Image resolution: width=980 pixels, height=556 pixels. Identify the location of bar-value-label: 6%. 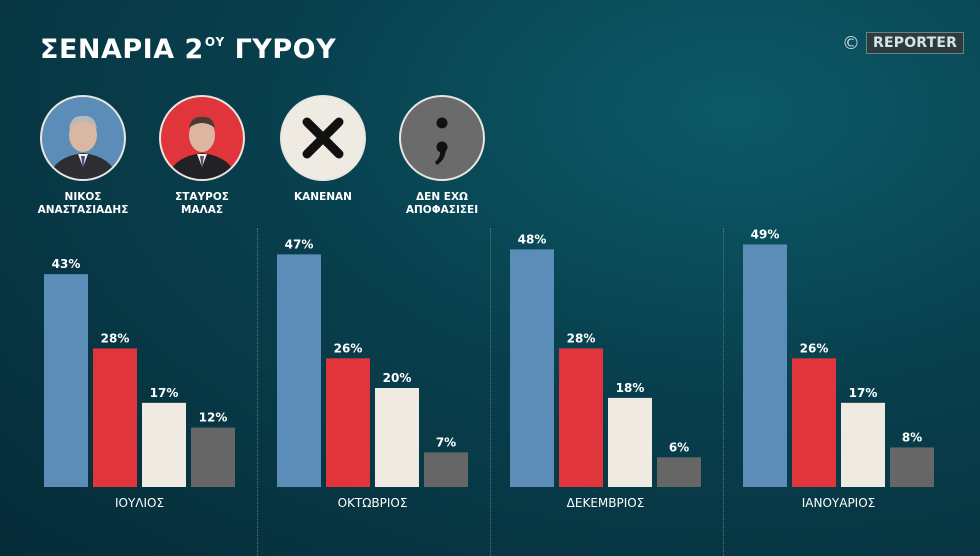
(679, 447).